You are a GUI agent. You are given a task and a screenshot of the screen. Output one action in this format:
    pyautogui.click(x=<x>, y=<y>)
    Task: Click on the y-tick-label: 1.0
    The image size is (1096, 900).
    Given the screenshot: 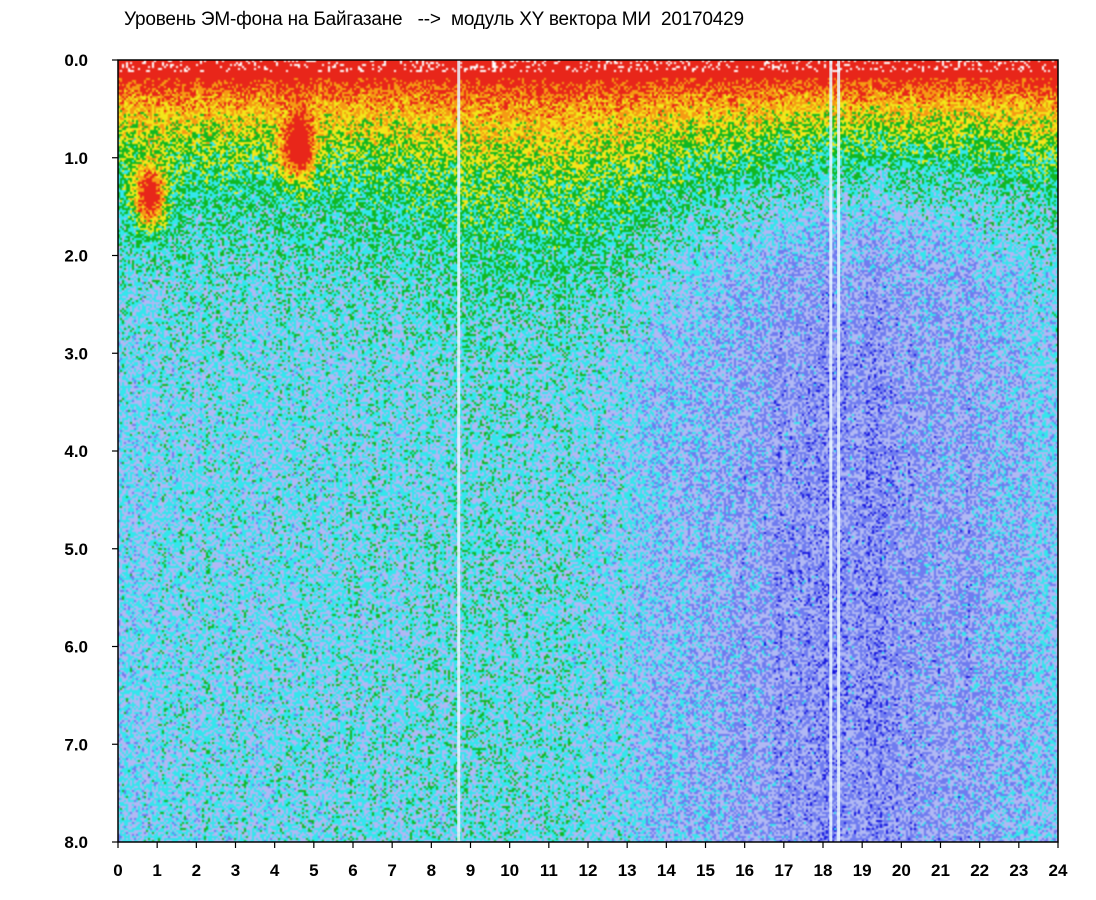 What is the action you would take?
    pyautogui.click(x=76, y=158)
    